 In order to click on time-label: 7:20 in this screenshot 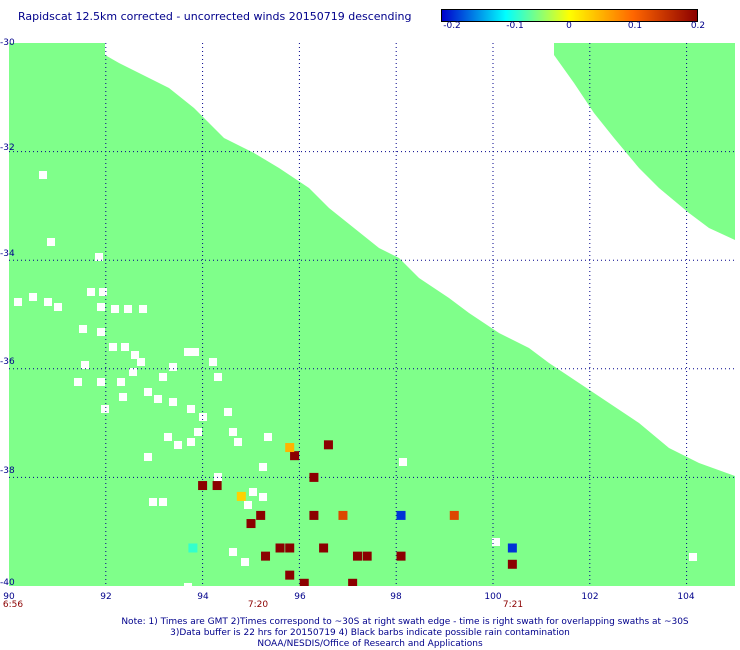, I will do `click(258, 605)`.